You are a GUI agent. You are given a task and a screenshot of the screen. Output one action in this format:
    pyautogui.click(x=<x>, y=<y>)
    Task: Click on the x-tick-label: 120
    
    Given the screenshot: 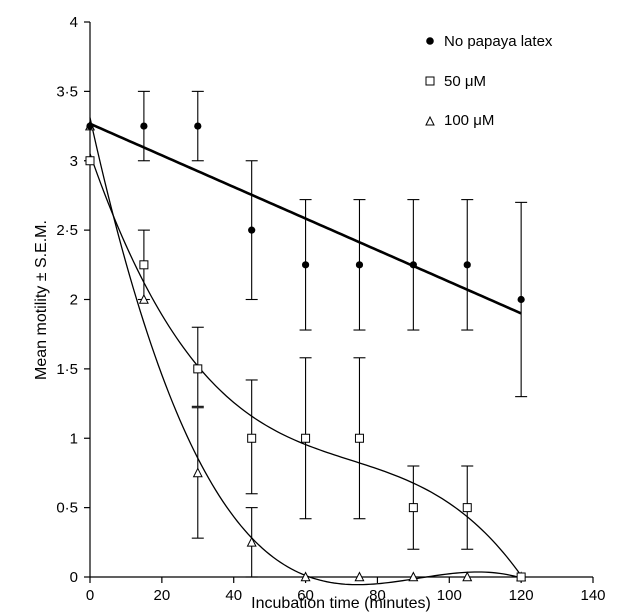 What is the action you would take?
    pyautogui.click(x=521, y=595)
    